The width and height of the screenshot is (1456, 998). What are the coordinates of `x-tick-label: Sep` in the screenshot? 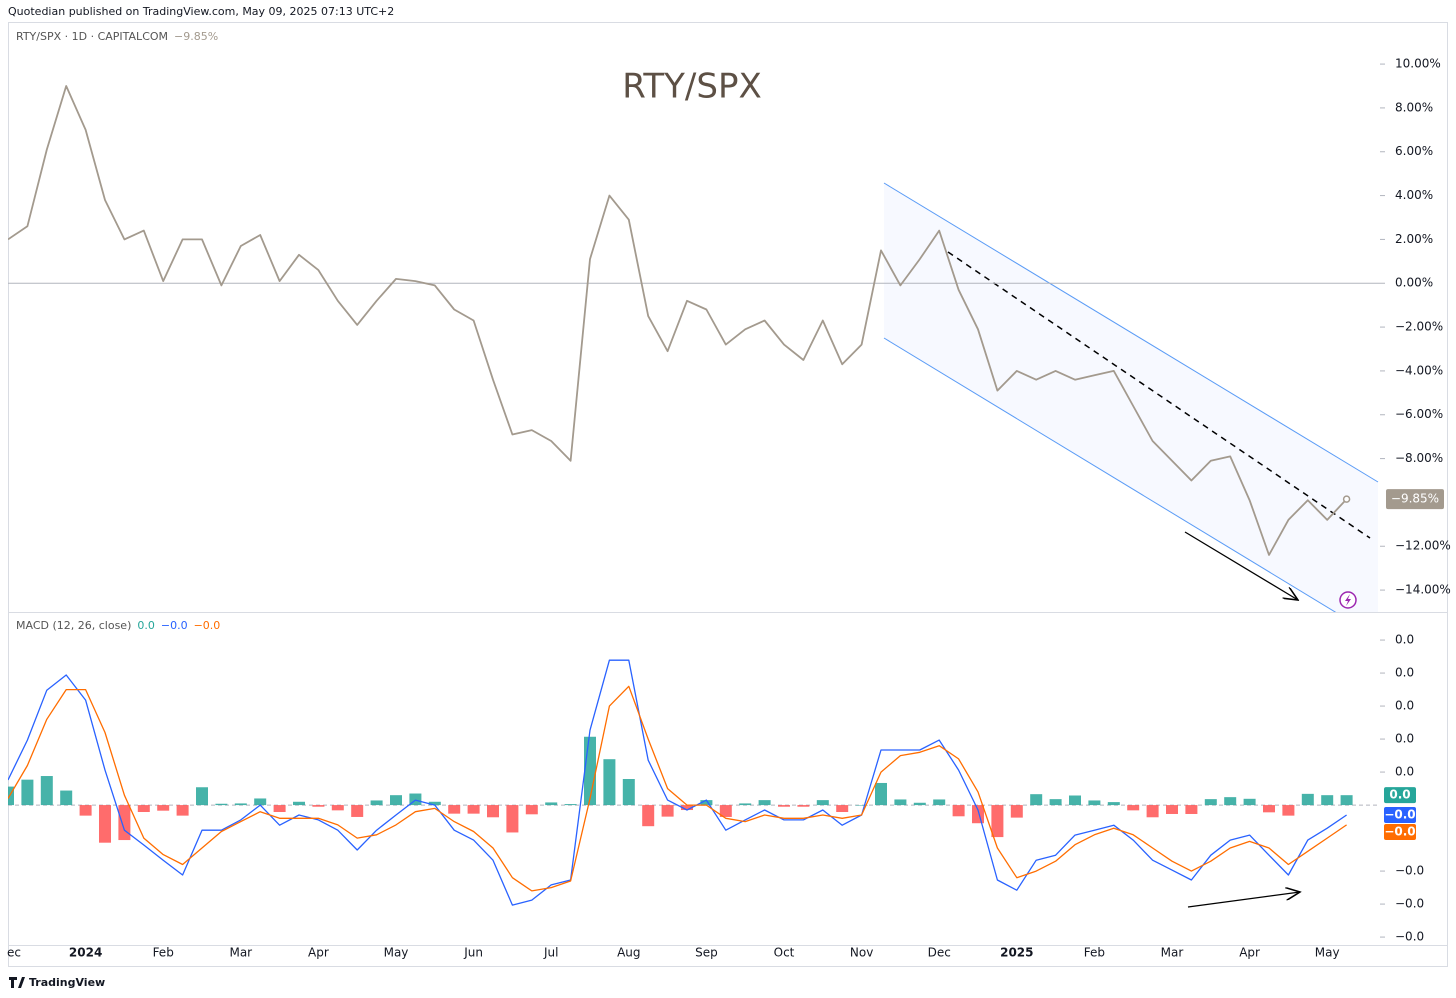 It's located at (706, 953).